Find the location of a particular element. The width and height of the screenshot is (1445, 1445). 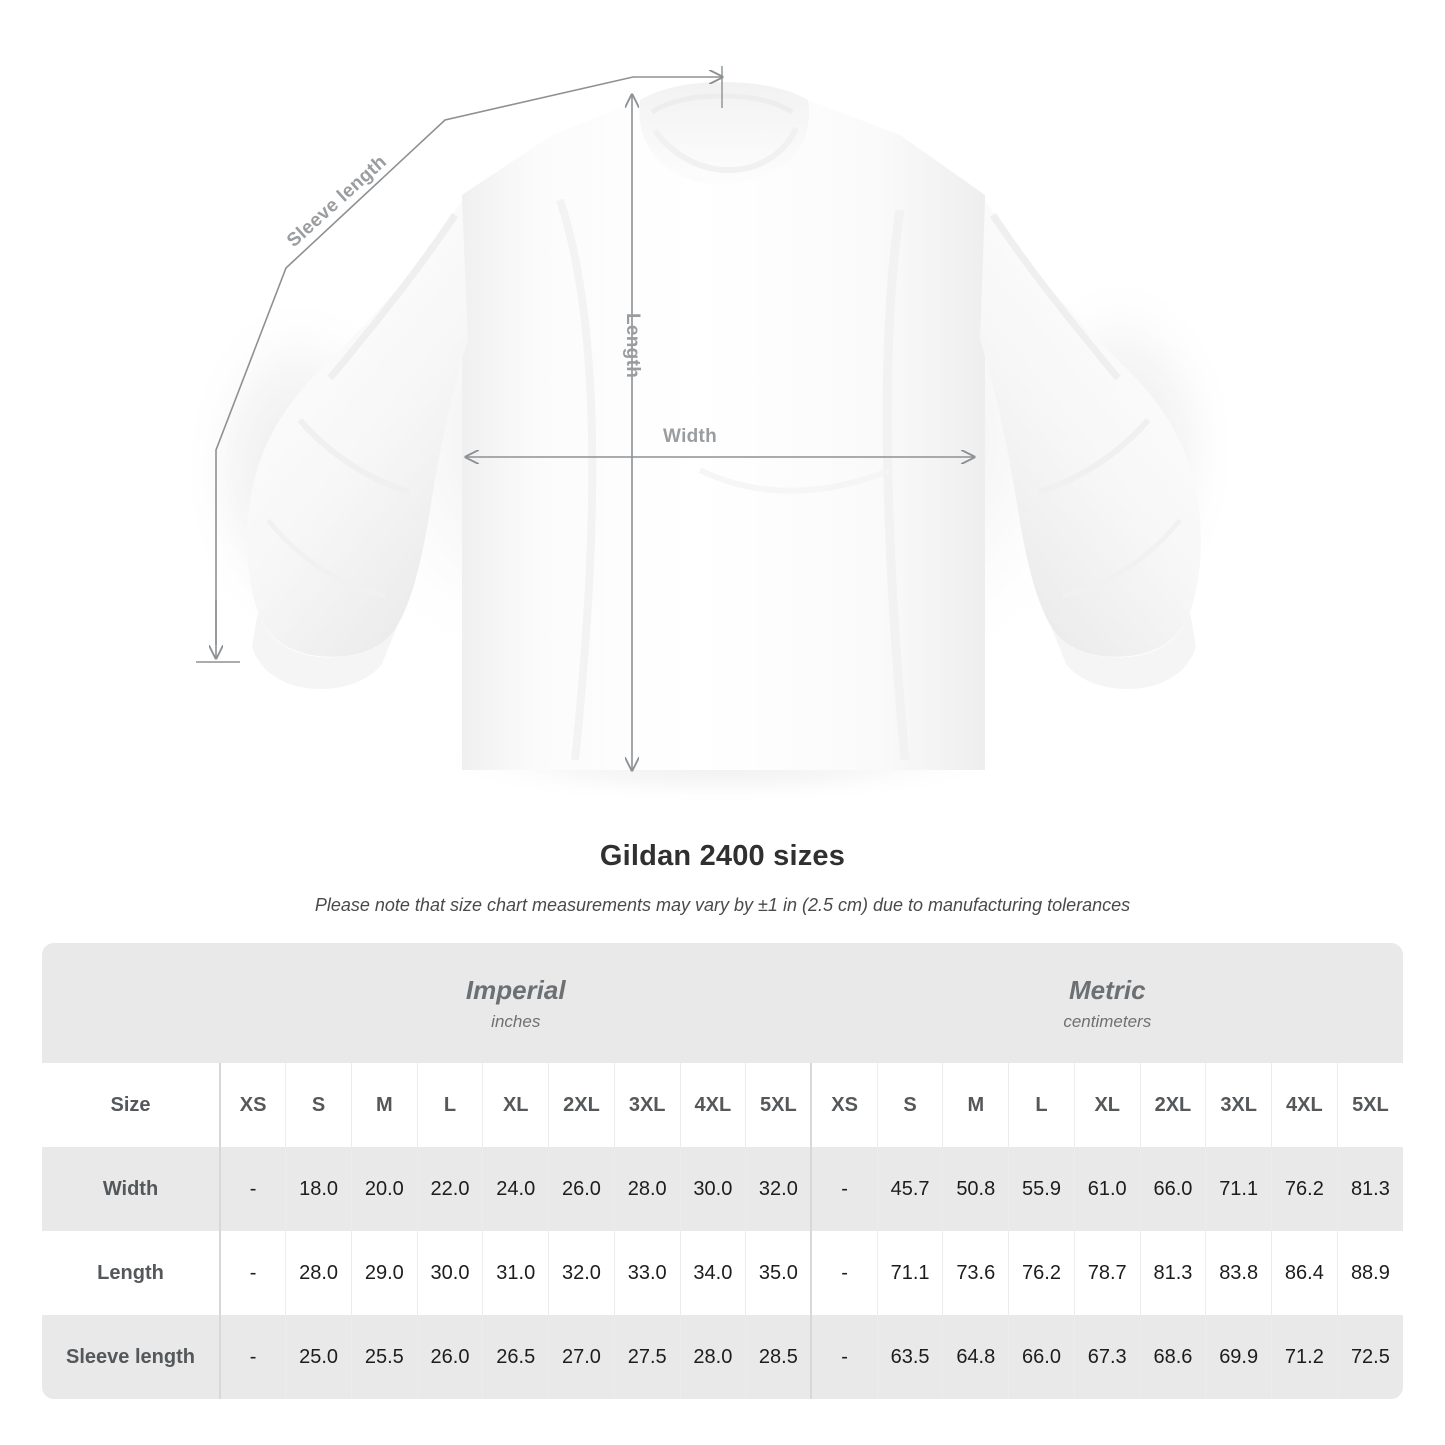

cell-metric-m: 50.8 is located at coordinates (976, 1189).